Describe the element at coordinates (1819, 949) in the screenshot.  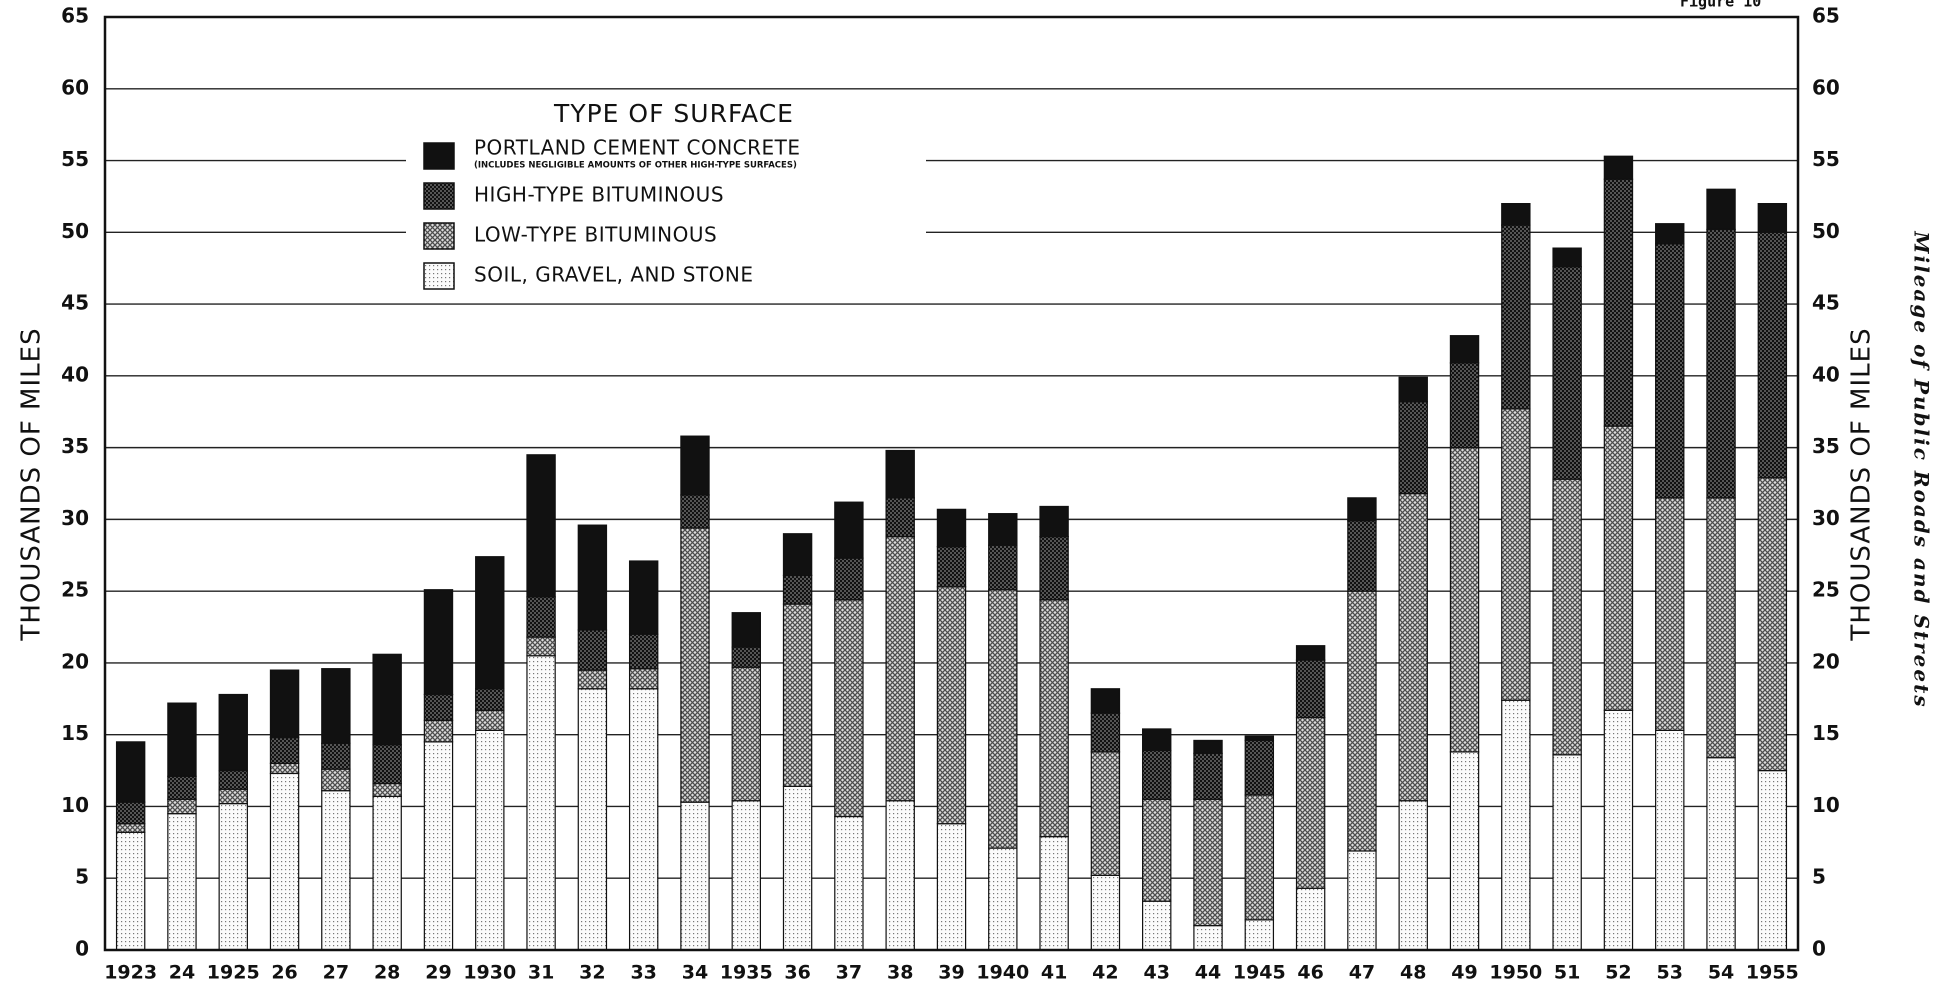
I see `y2-tick-label: 0` at that location.